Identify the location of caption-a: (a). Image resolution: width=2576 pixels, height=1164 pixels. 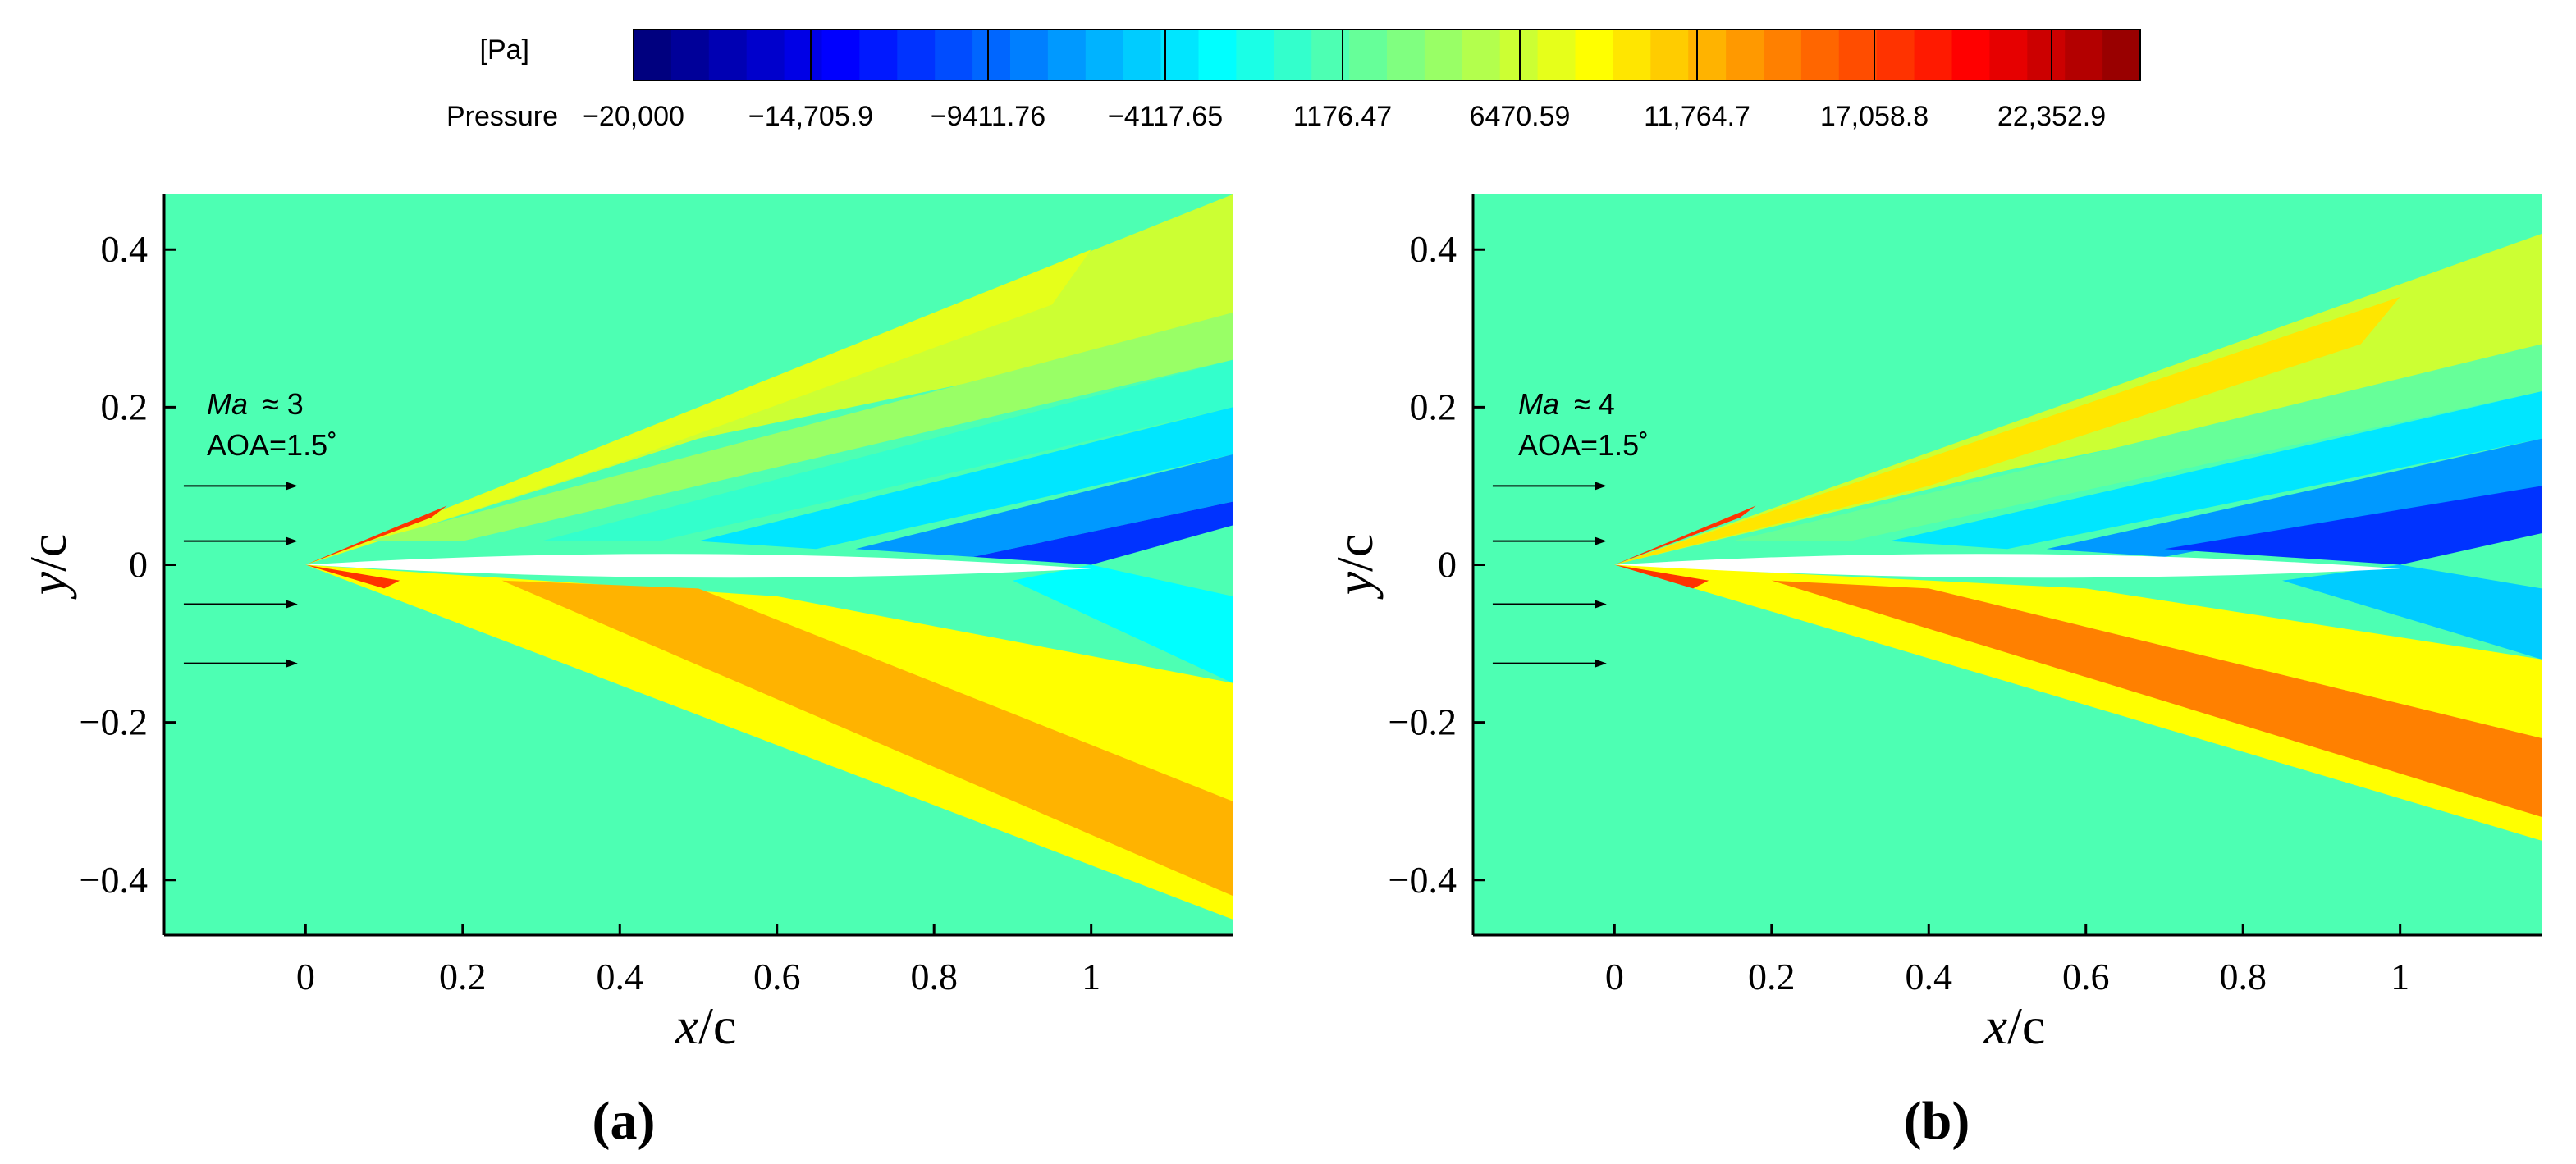
(624, 1121).